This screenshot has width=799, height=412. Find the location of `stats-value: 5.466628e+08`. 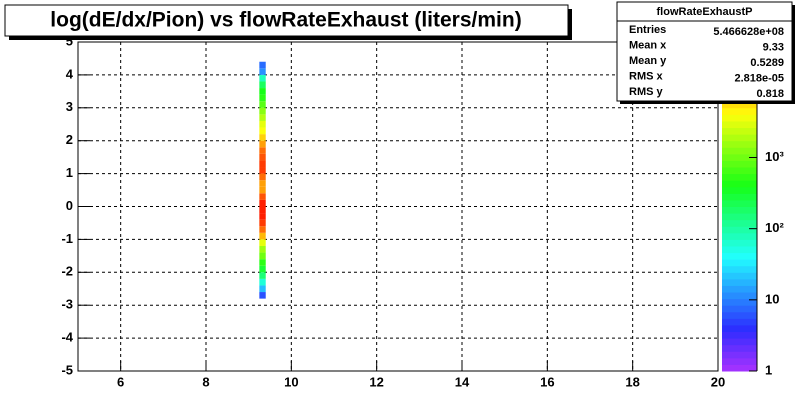

stats-value: 5.466628e+08 is located at coordinates (748, 32).